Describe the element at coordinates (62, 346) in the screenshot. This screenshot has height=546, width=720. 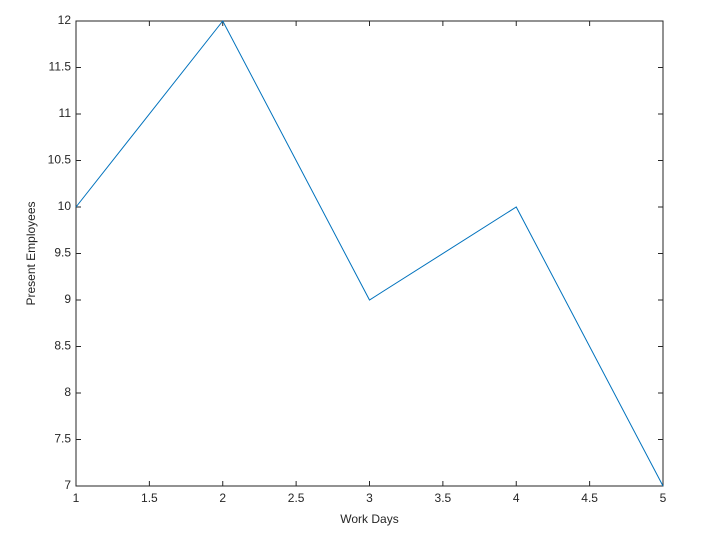
I see `y-tick-label: 8.5` at that location.